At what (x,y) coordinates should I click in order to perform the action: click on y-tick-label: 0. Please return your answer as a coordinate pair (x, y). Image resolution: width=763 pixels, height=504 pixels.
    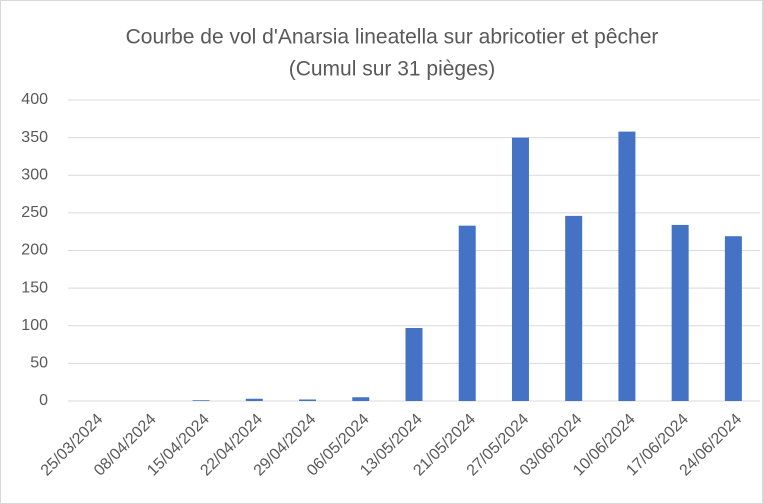
    Looking at the image, I should click on (43, 400).